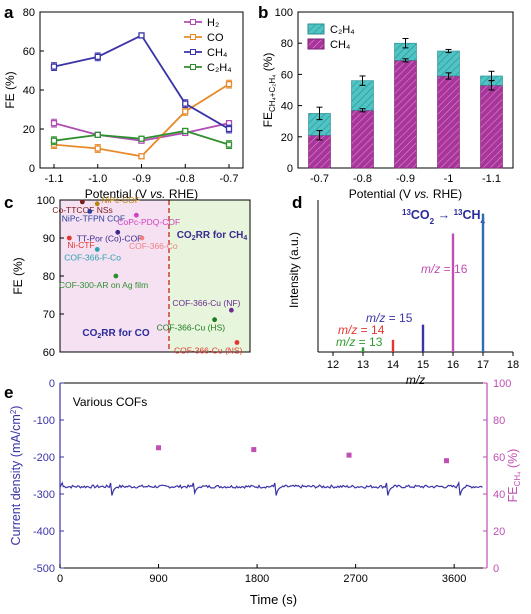 This screenshot has height=614, width=531. What do you see at coordinates (97, 148) in the screenshot?
I see `data-point-co` at bounding box center [97, 148].